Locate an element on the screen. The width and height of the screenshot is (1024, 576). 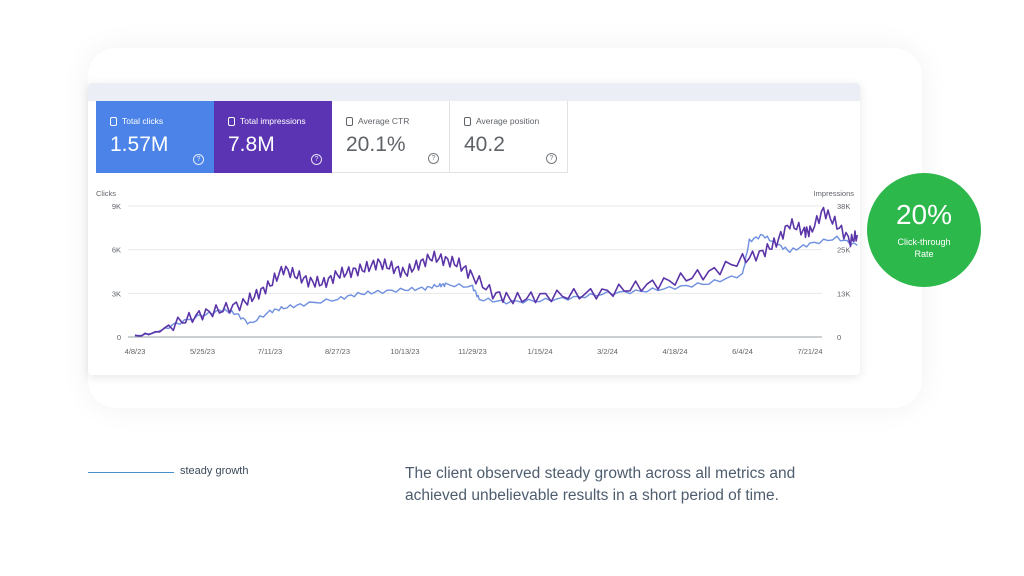
x-tick-label: 7/21/24 is located at coordinates (809, 351).